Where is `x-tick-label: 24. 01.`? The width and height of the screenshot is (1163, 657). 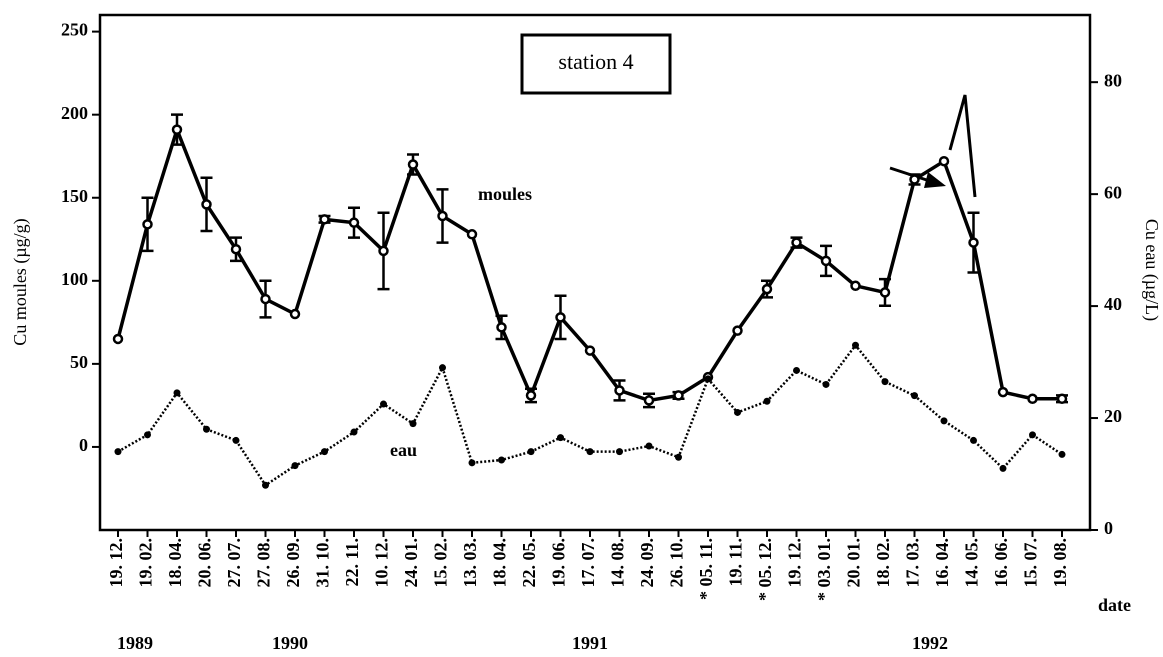
x-tick-label: 24. 01. is located at coordinates (411, 563).